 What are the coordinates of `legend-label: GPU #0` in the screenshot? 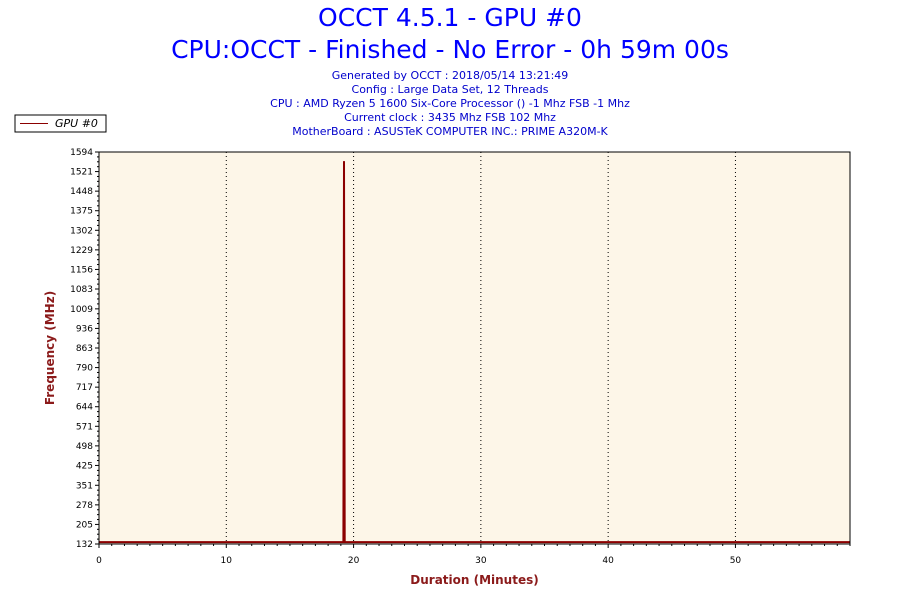 It's located at (76, 123).